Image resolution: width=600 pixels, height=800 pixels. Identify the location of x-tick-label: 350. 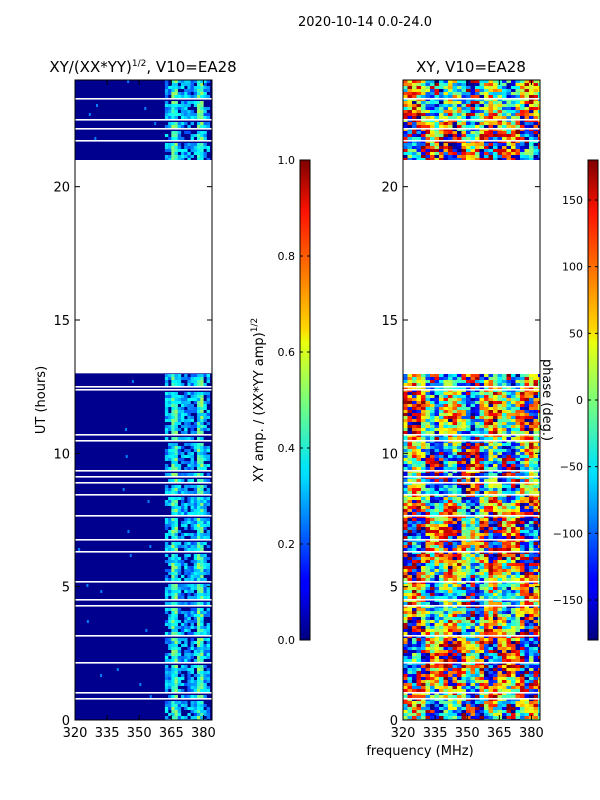
(139, 733).